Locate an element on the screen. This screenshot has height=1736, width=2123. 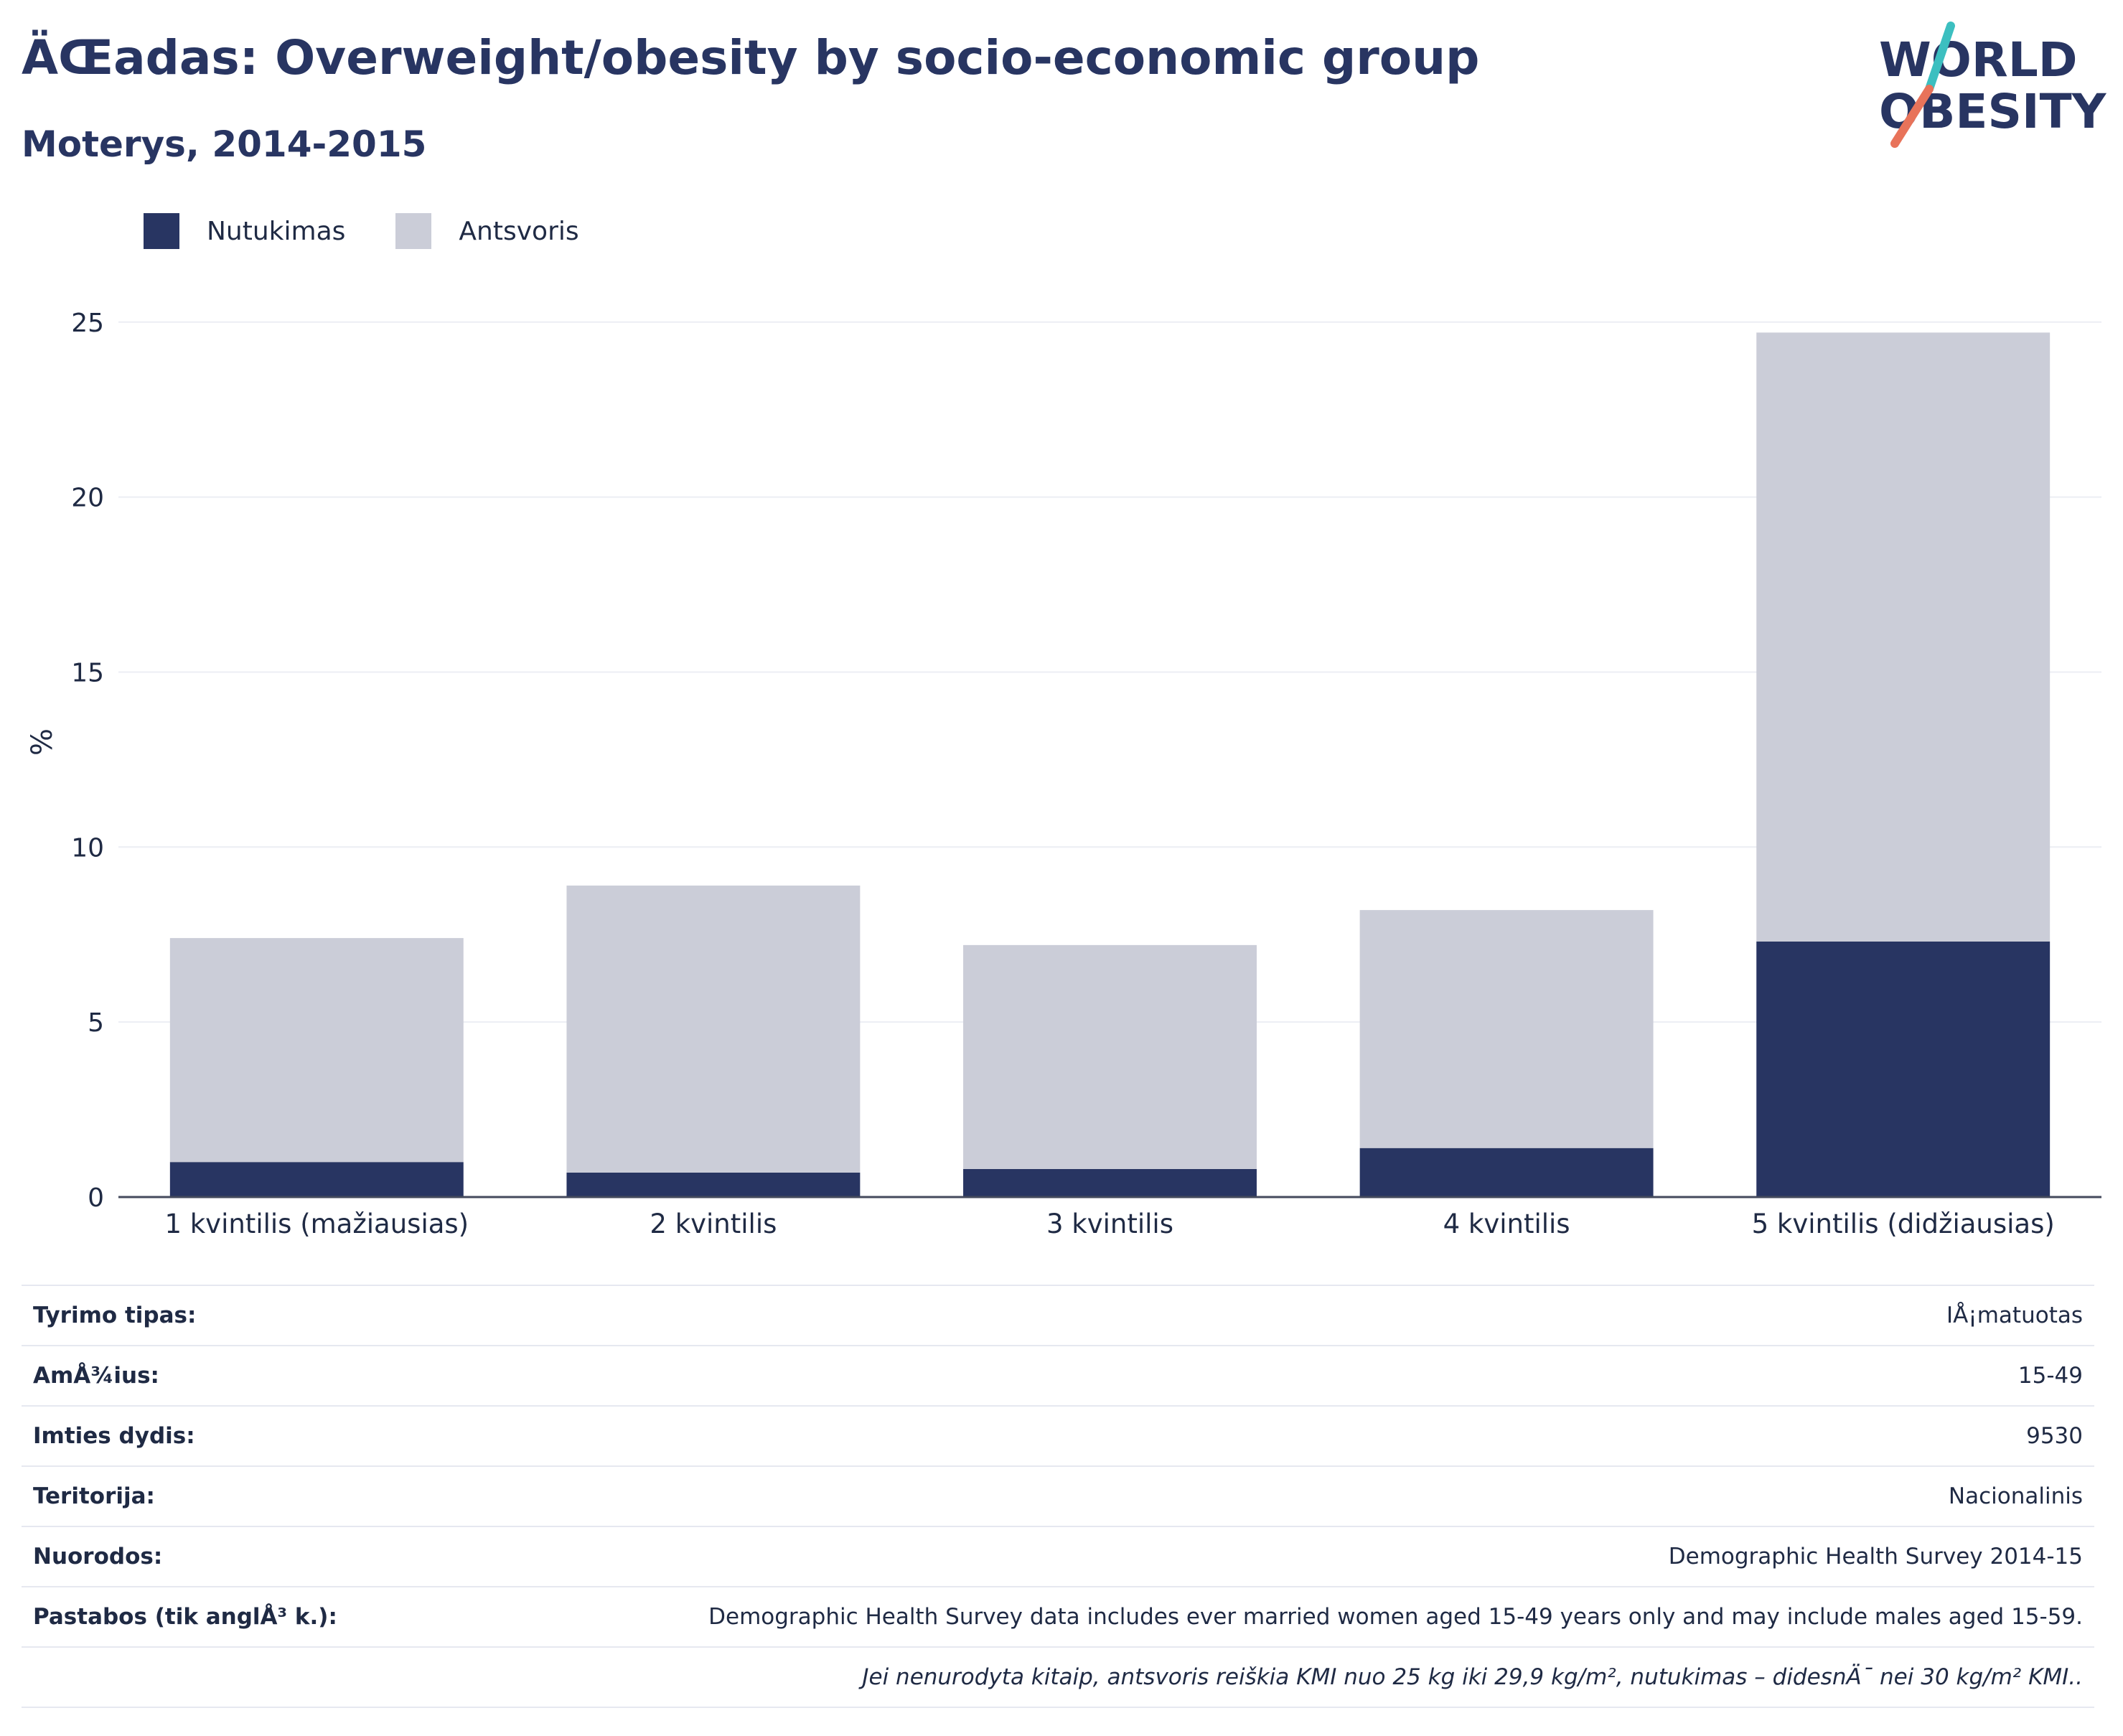
meta-row-sample-size: Imties dydis: 9530 is located at coordinates (1058, 1435).